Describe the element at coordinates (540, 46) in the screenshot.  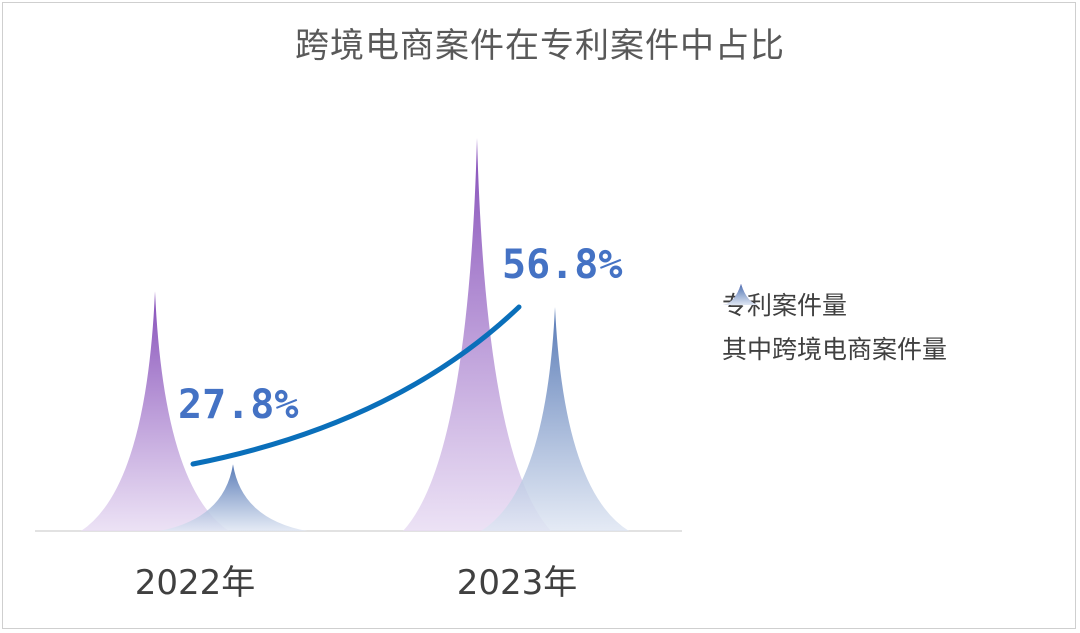
I see `chart-title: 跨境电商案件在专利案件中占比` at that location.